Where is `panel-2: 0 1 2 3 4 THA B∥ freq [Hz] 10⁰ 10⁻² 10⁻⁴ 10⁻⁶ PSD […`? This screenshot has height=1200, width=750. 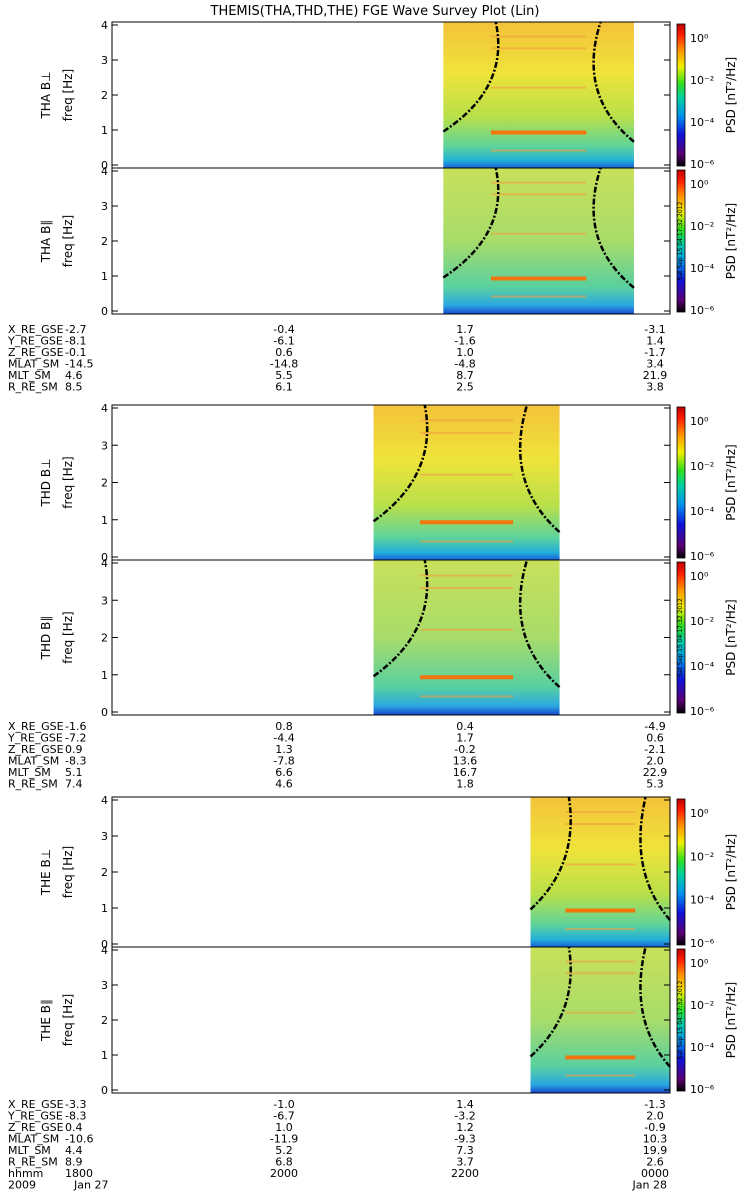 panel-2: 0 1 2 3 4 THA B∥ freq [Hz] 10⁰ 10⁻² 10⁻⁴ 10⁻⁶ PSD [… is located at coordinates (388, 241).